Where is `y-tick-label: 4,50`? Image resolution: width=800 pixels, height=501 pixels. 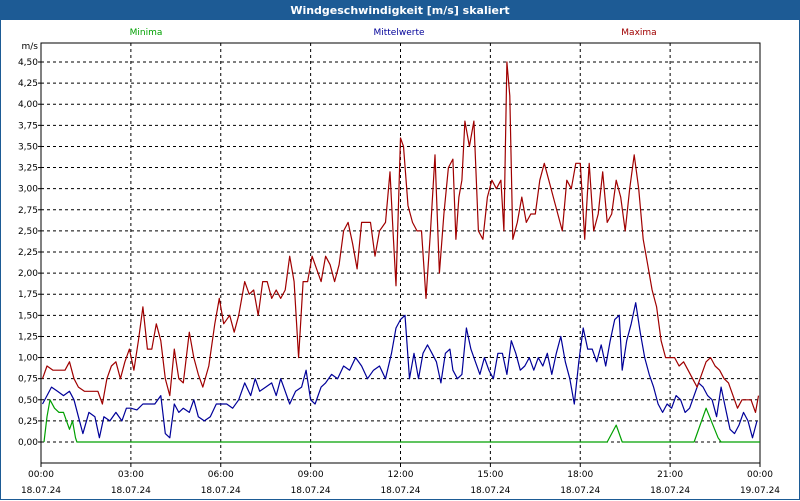
y-tick-label: 4,50 is located at coordinates (28, 63).